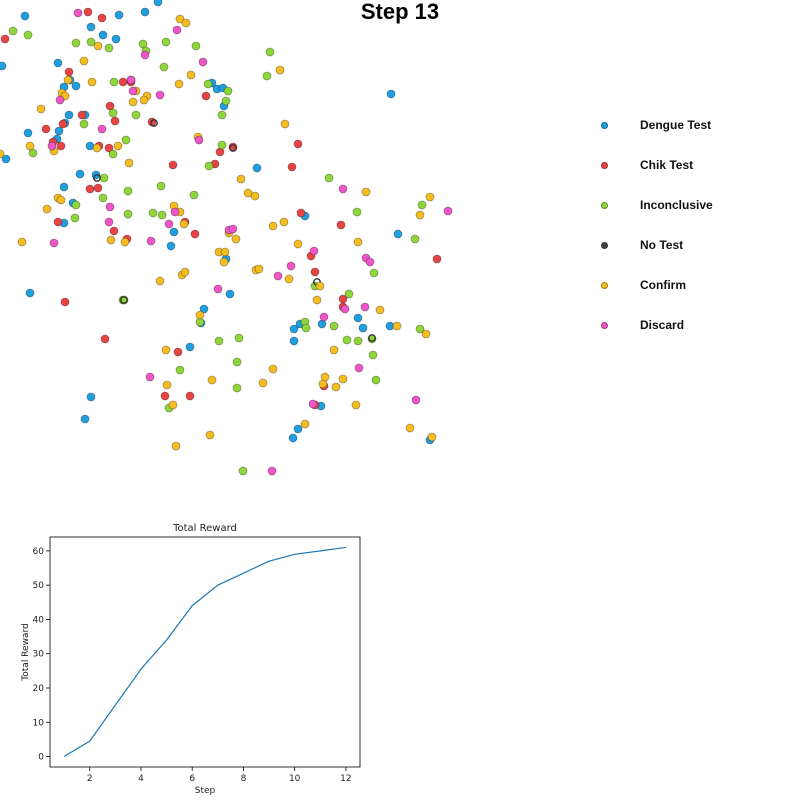 This screenshot has width=800, height=800. Describe the element at coordinates (345, 779) in the screenshot. I see `x-tick-label: 12` at that location.